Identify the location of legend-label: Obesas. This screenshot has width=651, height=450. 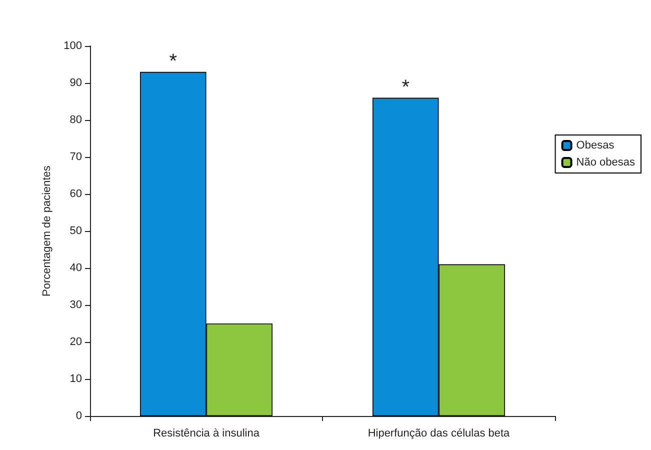
(595, 146).